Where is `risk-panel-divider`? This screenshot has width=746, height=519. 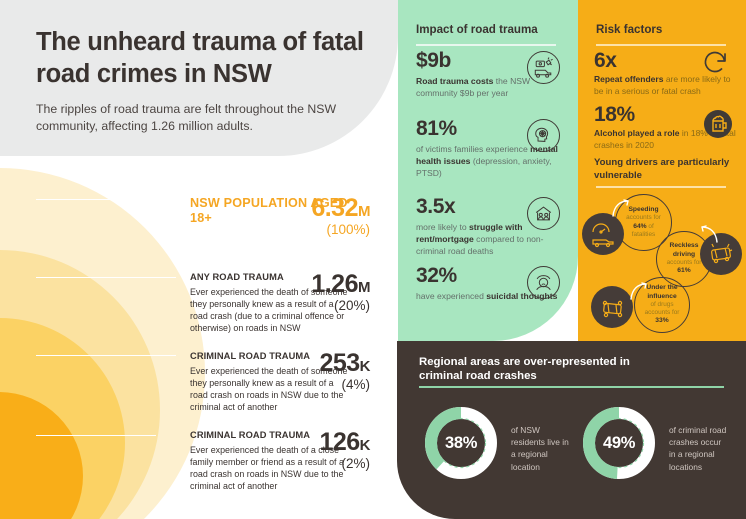 risk-panel-divider is located at coordinates (661, 45).